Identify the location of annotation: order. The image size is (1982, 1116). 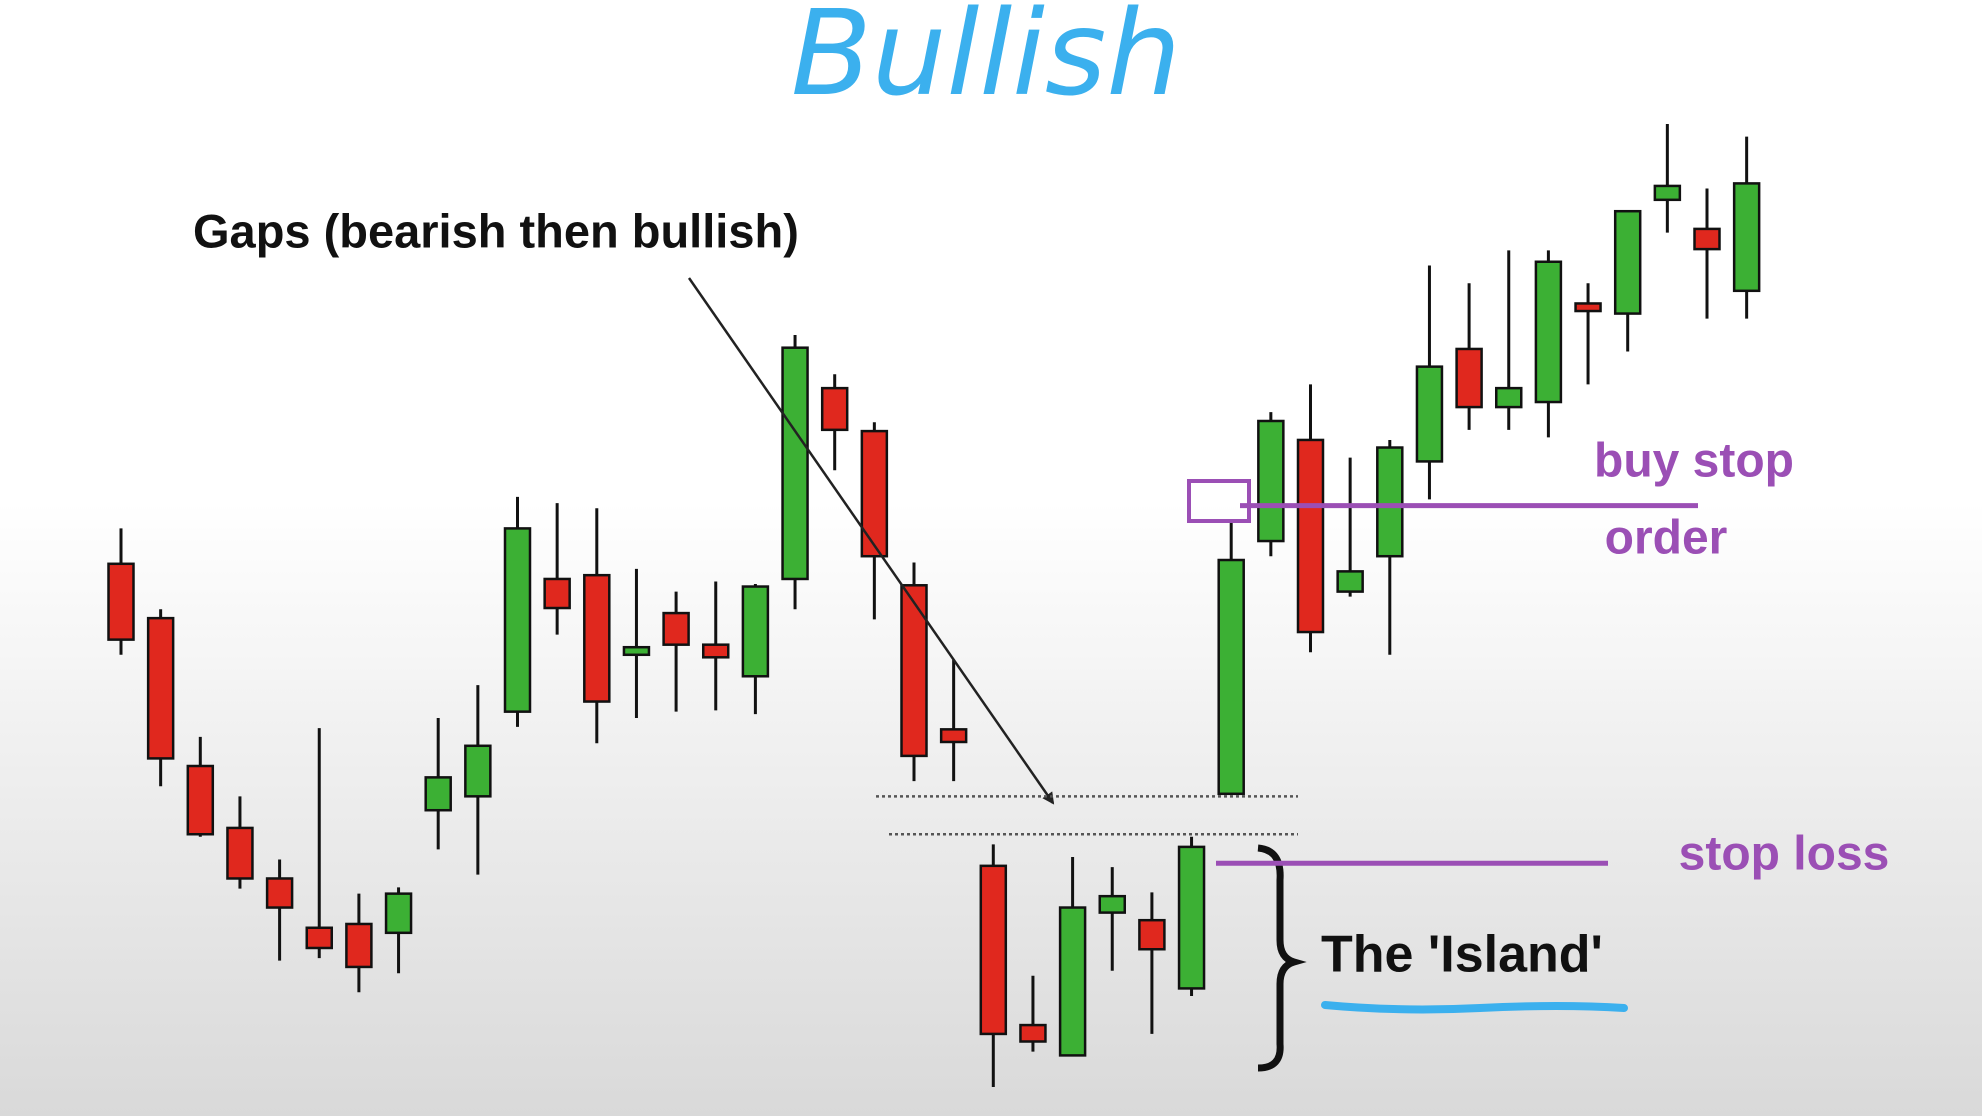
(1666, 538).